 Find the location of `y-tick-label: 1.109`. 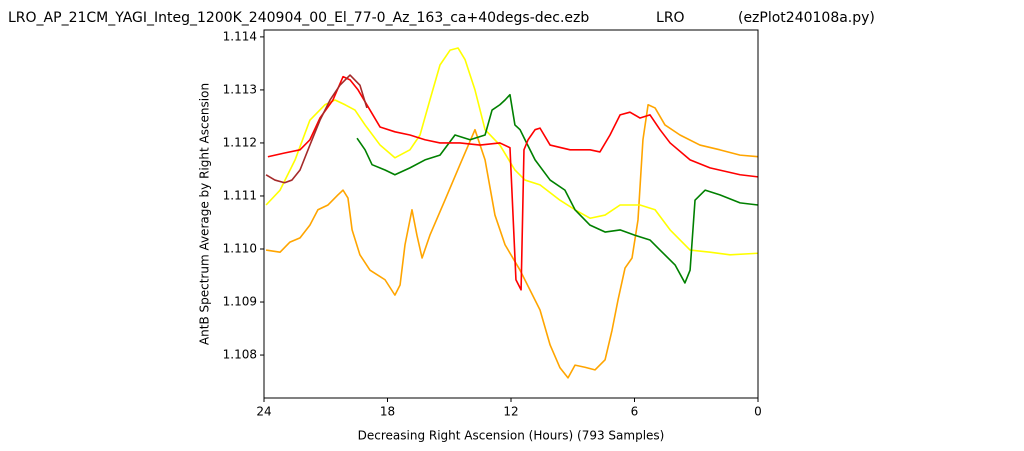

y-tick-label: 1.109 is located at coordinates (240, 302).